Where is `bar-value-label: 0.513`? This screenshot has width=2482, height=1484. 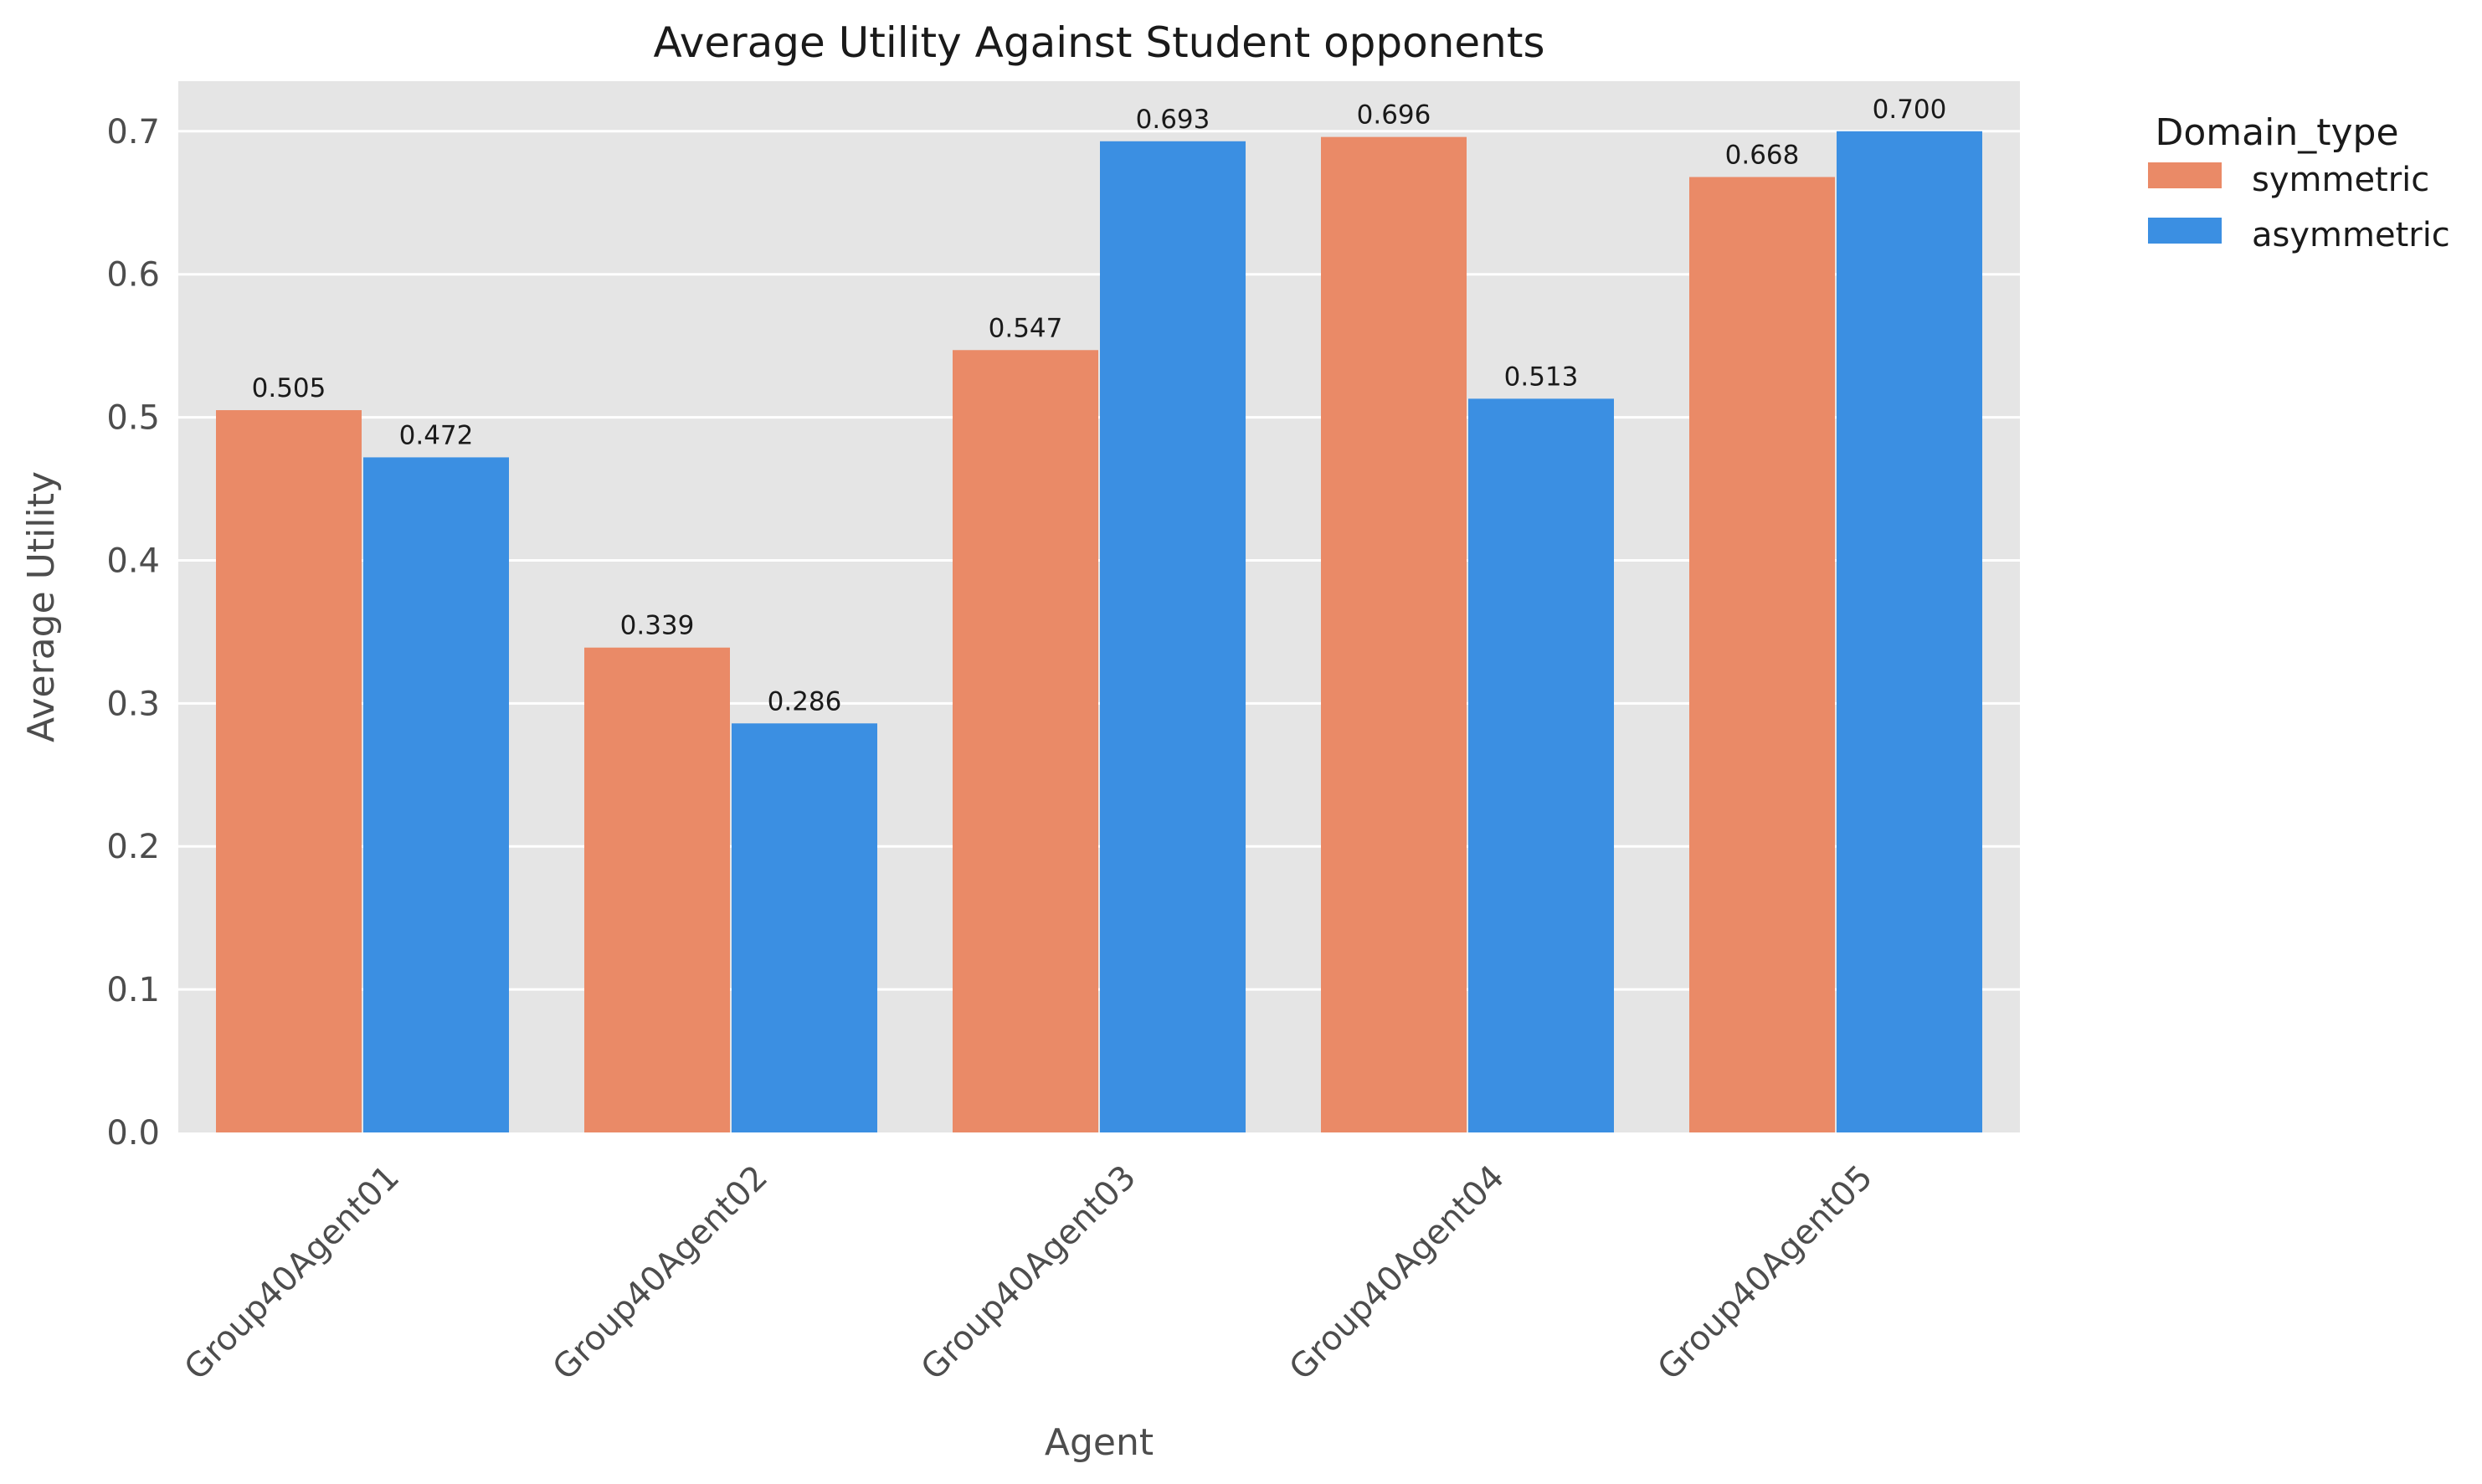 bar-value-label: 0.513 is located at coordinates (1541, 377).